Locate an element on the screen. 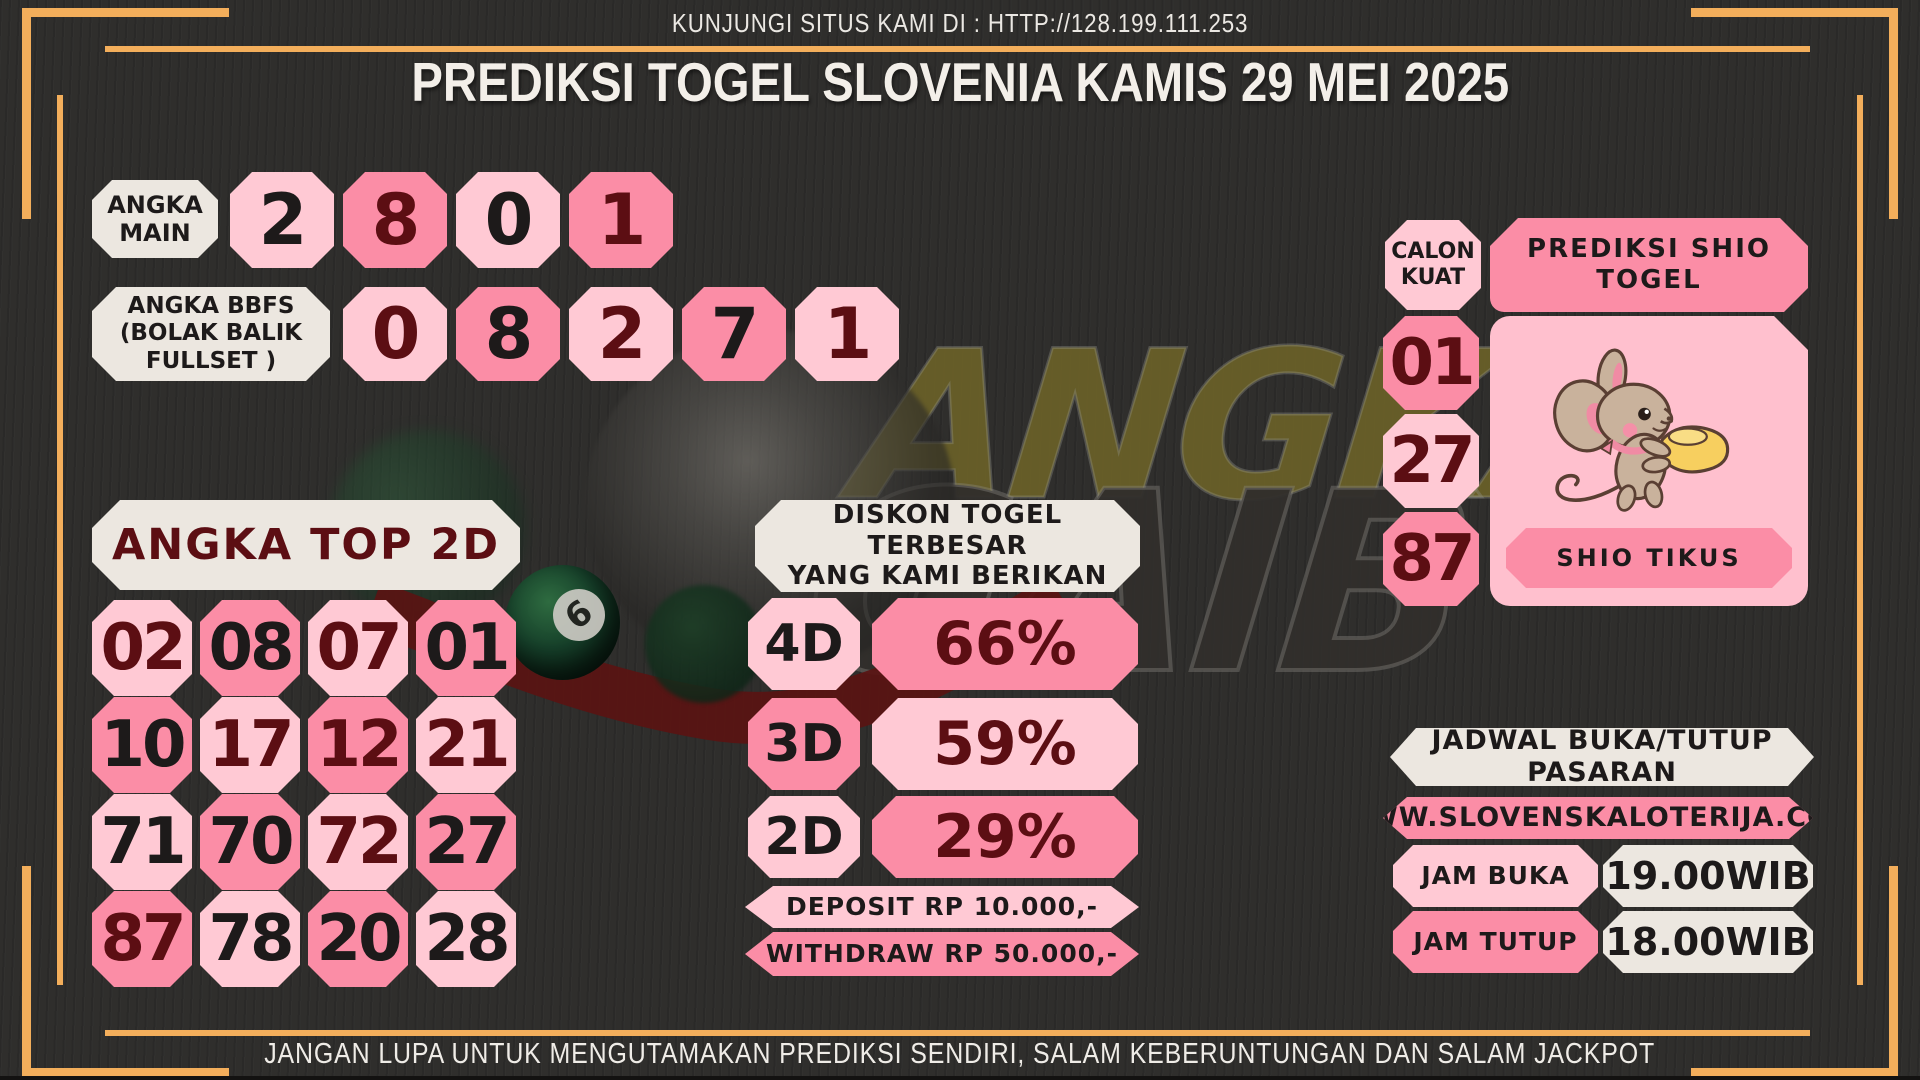 This screenshot has width=1920, height=1080. corner-bracket-top-left is located at coordinates (125, 113).